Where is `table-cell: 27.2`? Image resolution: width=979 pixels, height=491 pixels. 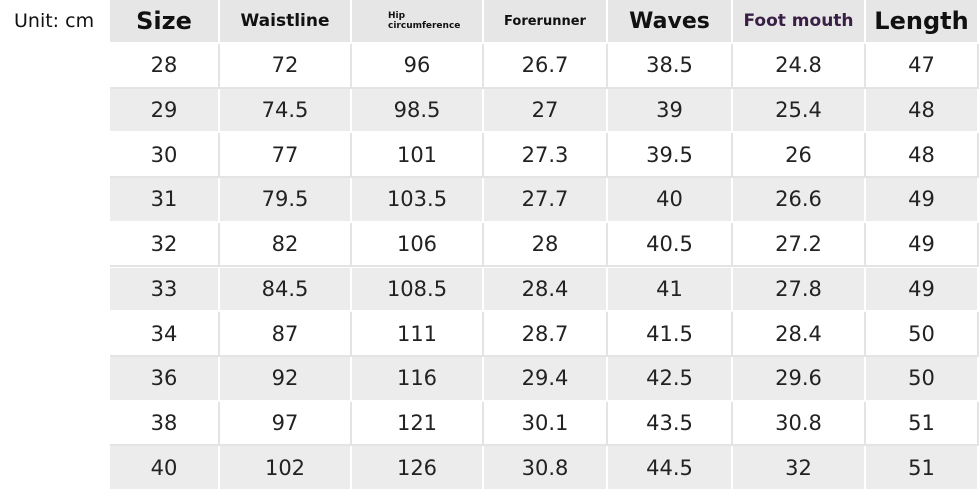 table-cell: 27.2 is located at coordinates (799, 245).